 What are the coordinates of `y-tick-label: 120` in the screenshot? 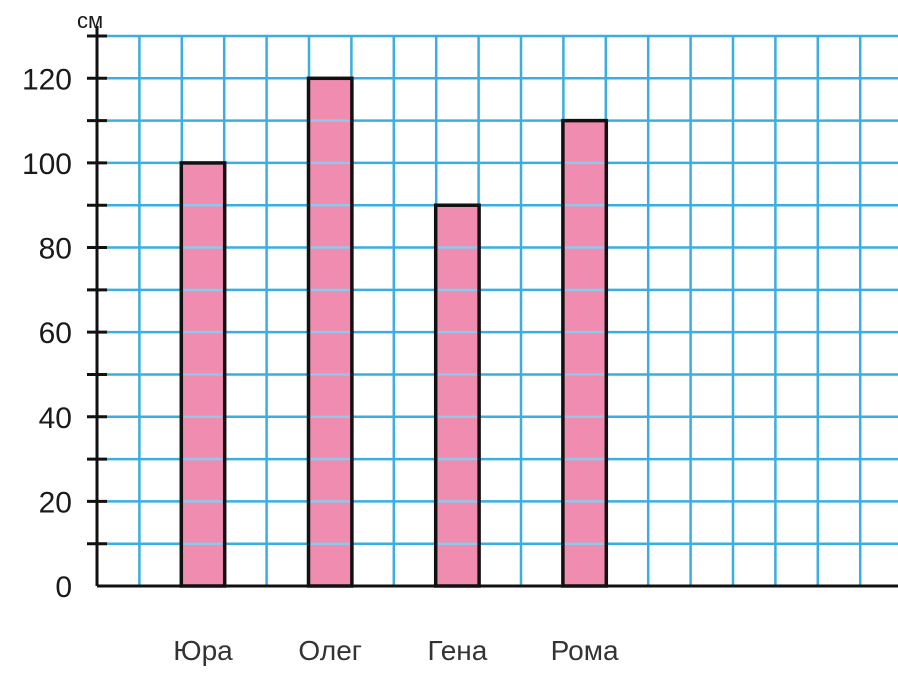 It's located at (47, 79).